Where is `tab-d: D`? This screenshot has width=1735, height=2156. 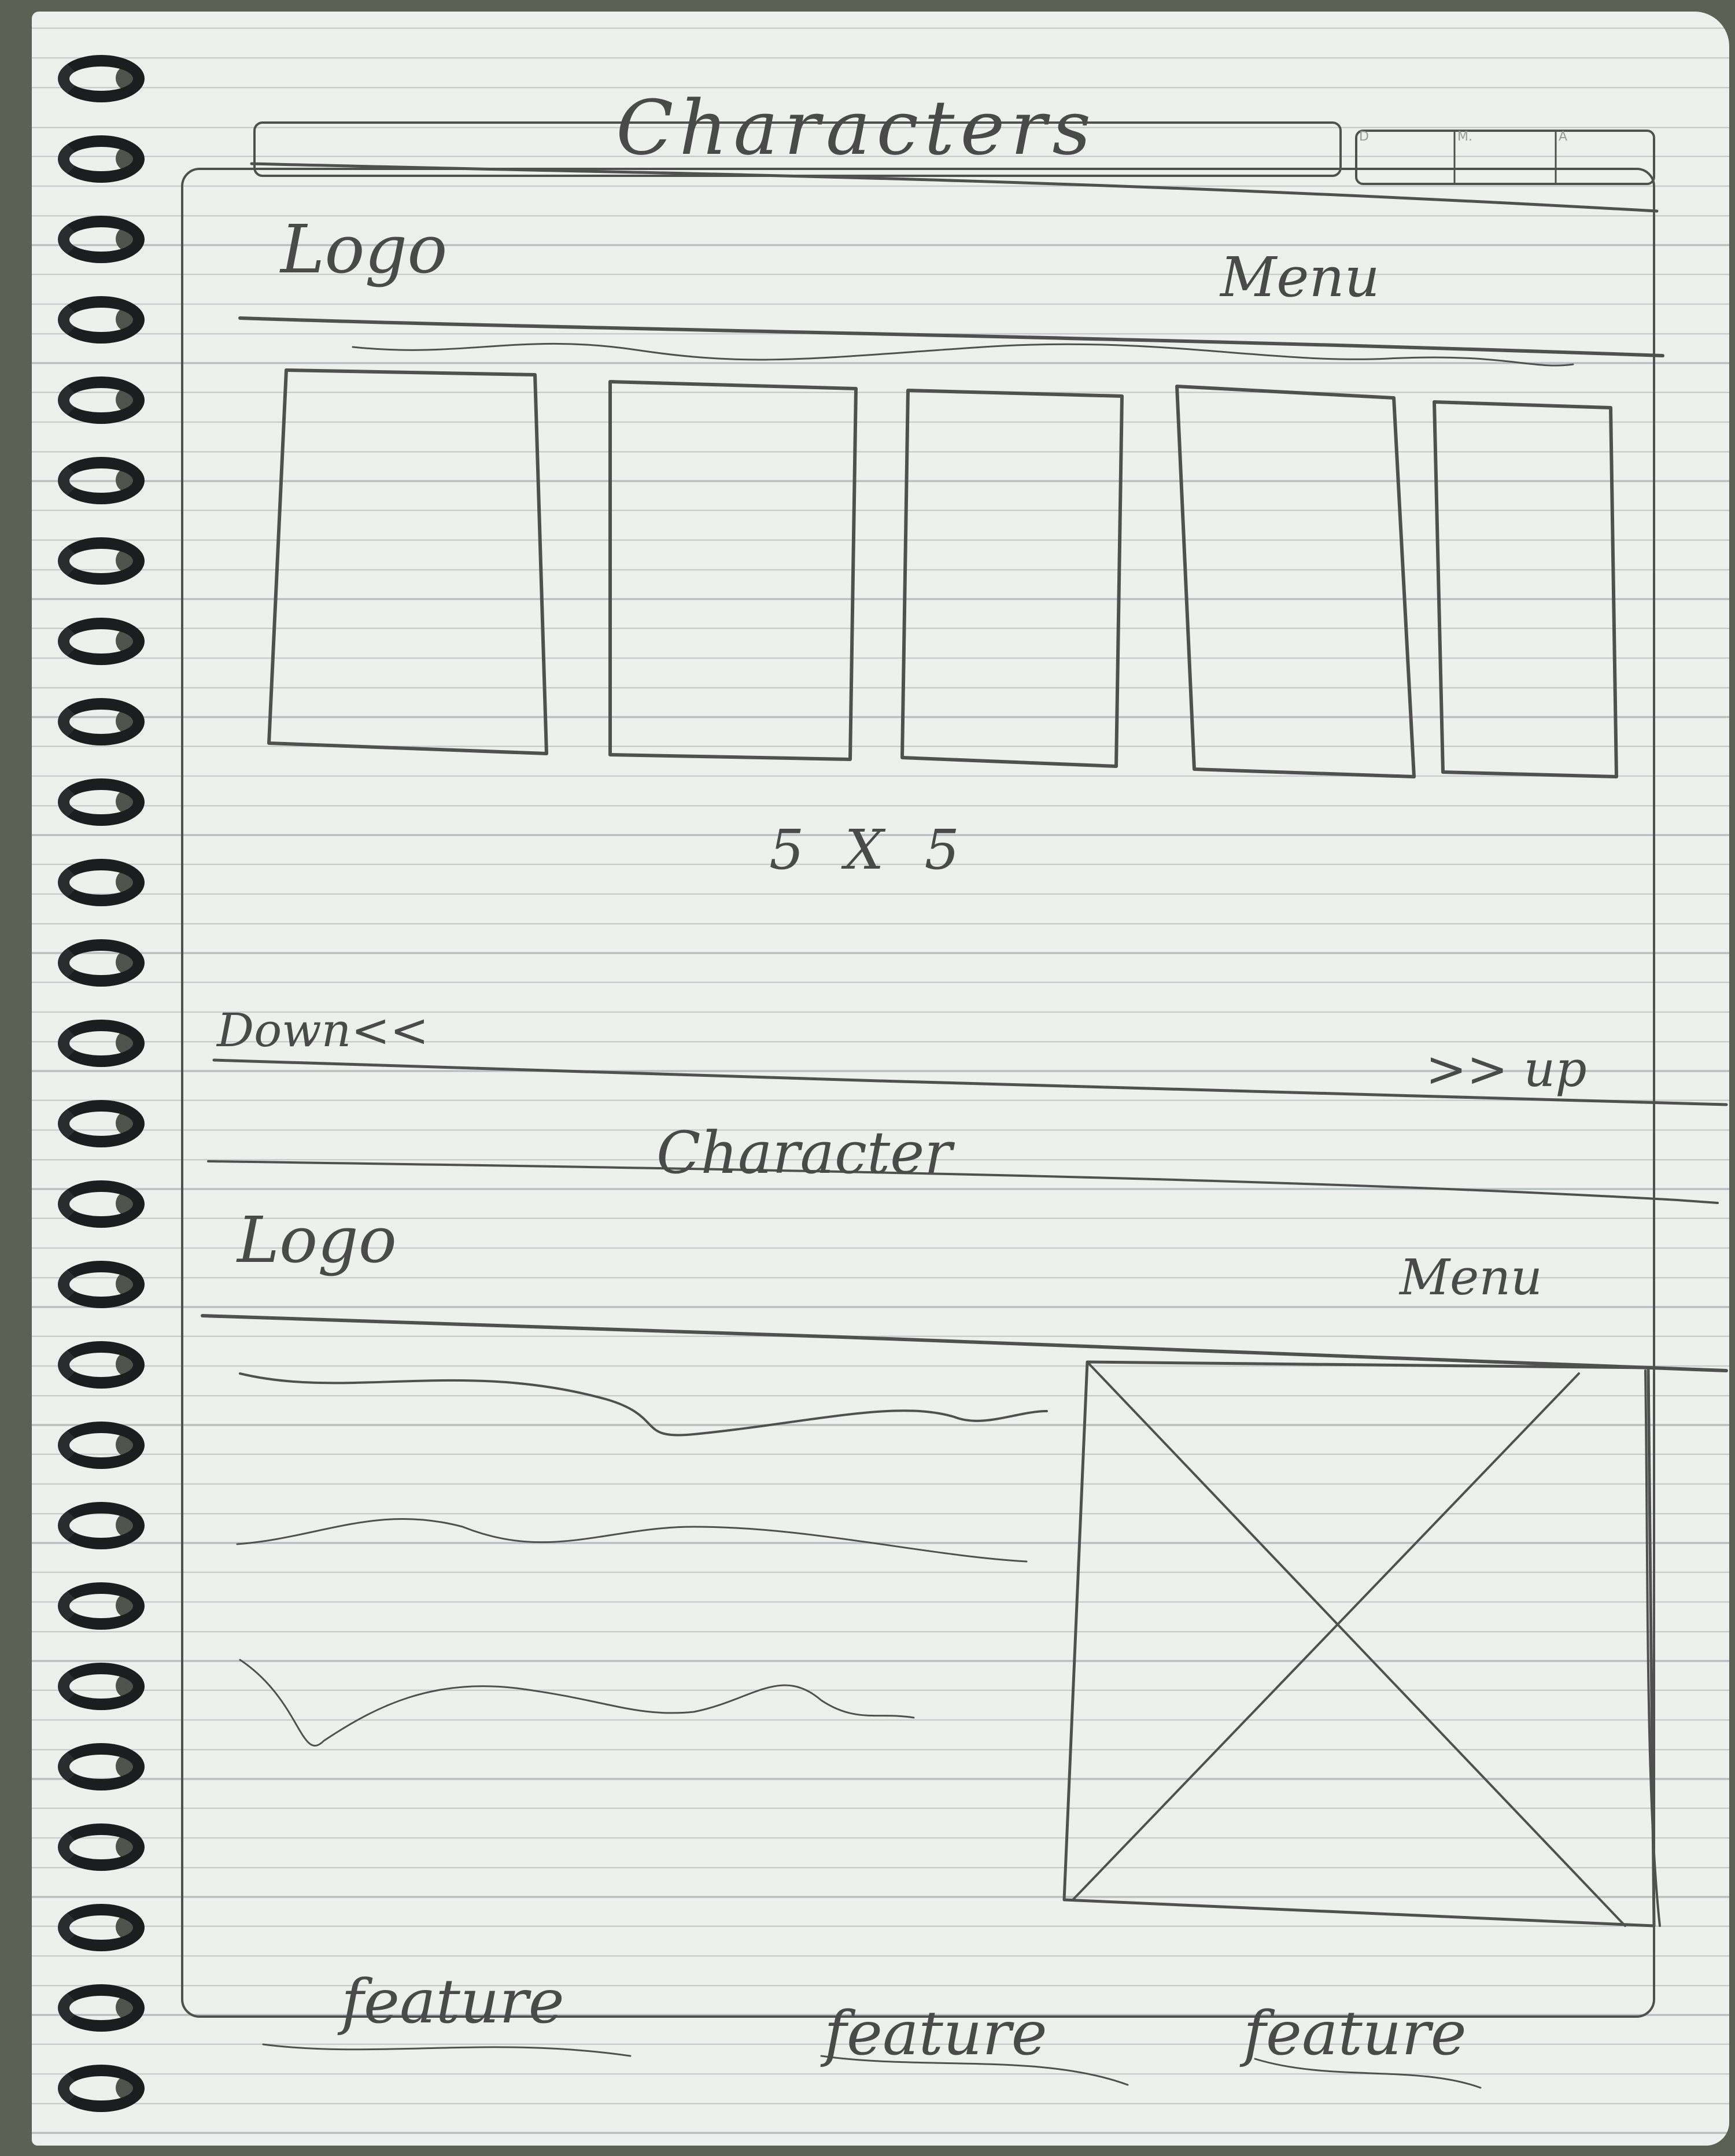 tab-d: D is located at coordinates (1364, 137).